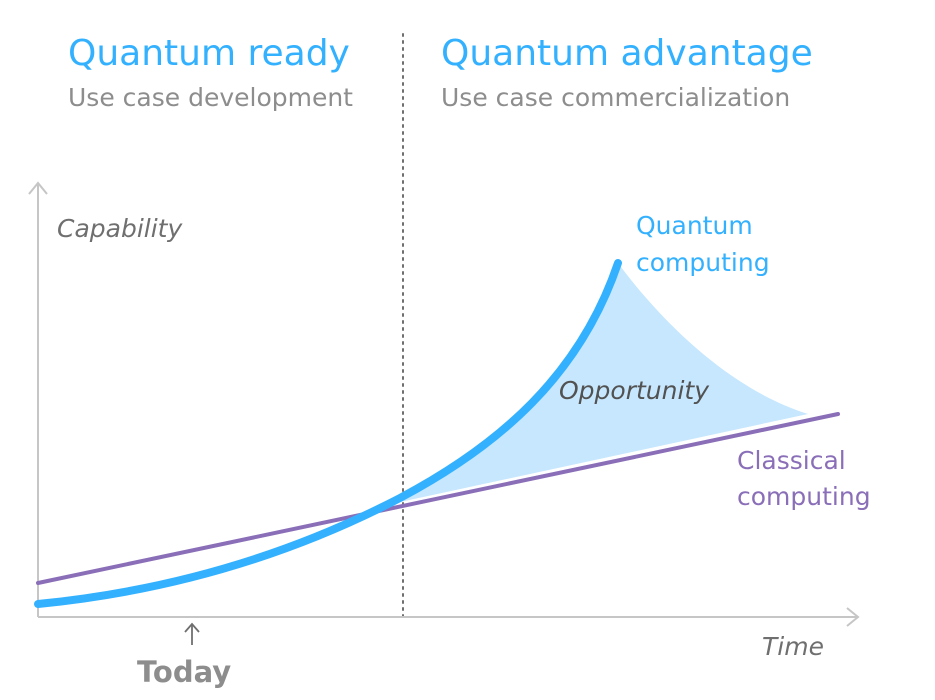  Describe the element at coordinates (184, 672) in the screenshot. I see `today-label: Today` at that location.